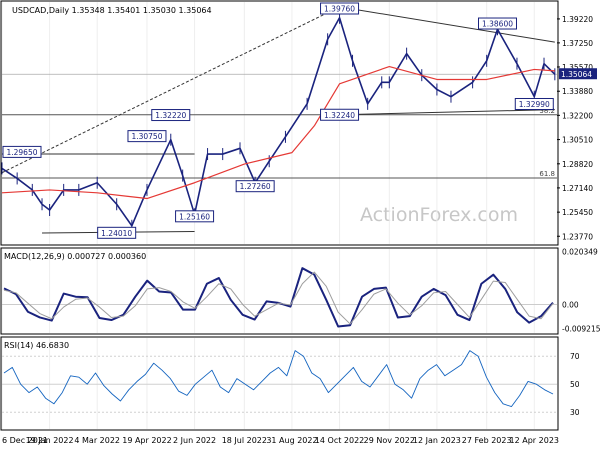 The height and width of the screenshot is (454, 600). What do you see at coordinates (534, 440) in the screenshot?
I see `x-tick-label: 12 Apr 2023` at bounding box center [534, 440].